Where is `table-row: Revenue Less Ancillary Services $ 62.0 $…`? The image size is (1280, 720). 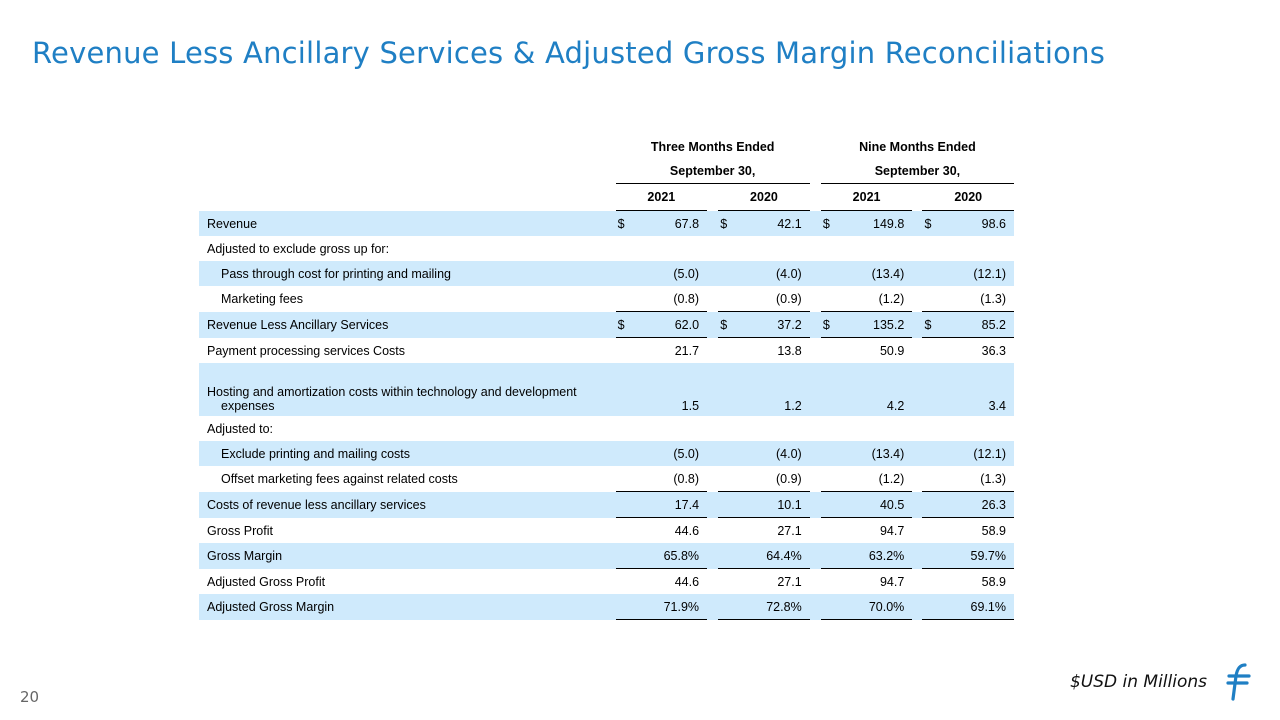
table-row: Revenue Less Ancillary Services $ 62.0 $… is located at coordinates (606, 325).